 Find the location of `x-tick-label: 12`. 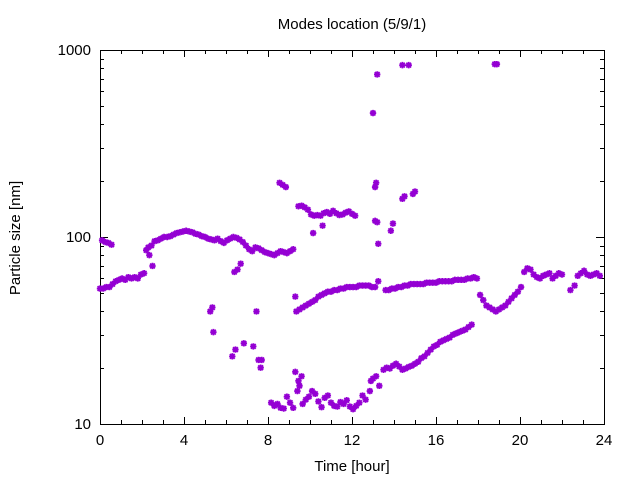

x-tick-label: 12 is located at coordinates (352, 440).